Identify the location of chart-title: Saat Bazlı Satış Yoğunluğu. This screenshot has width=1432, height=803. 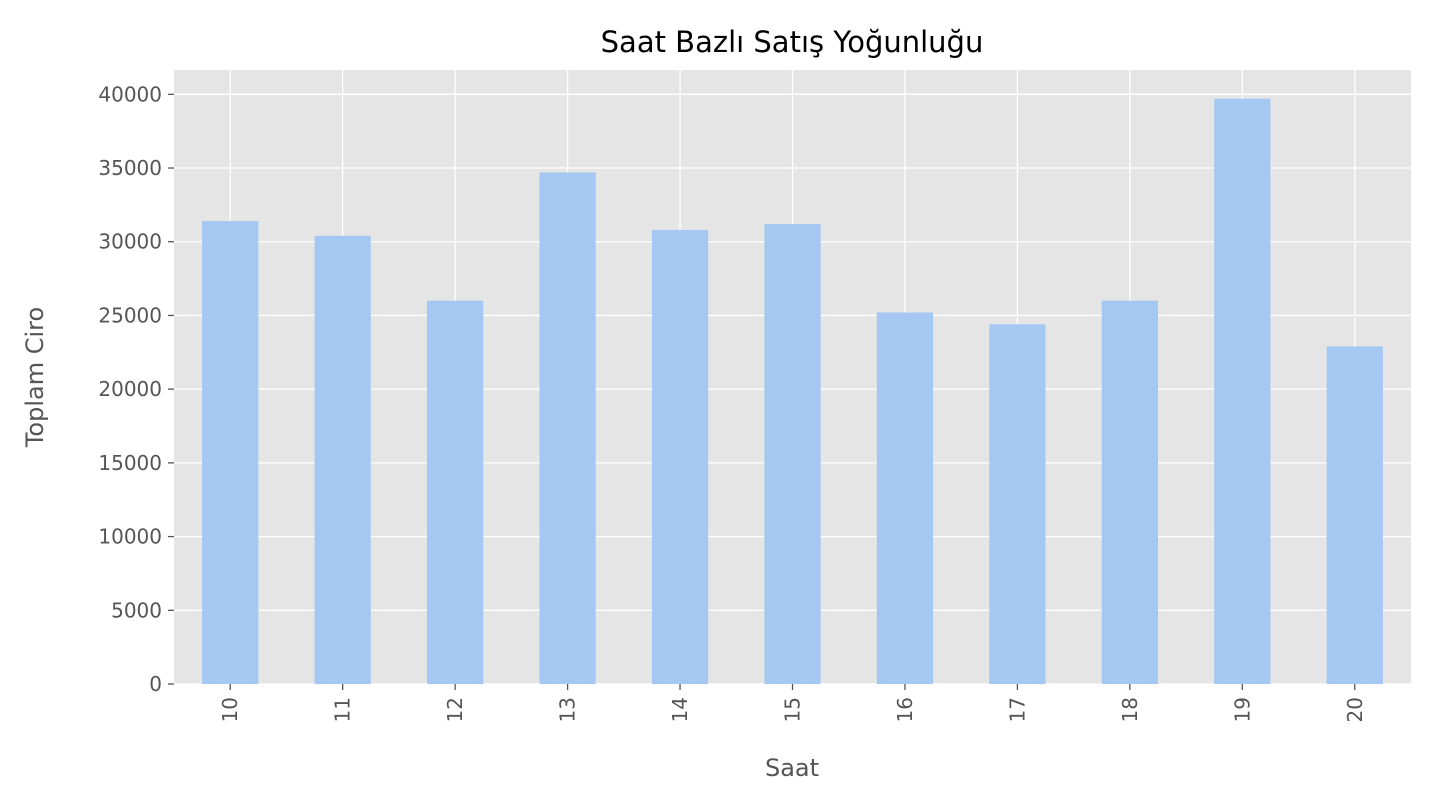
(792, 42).